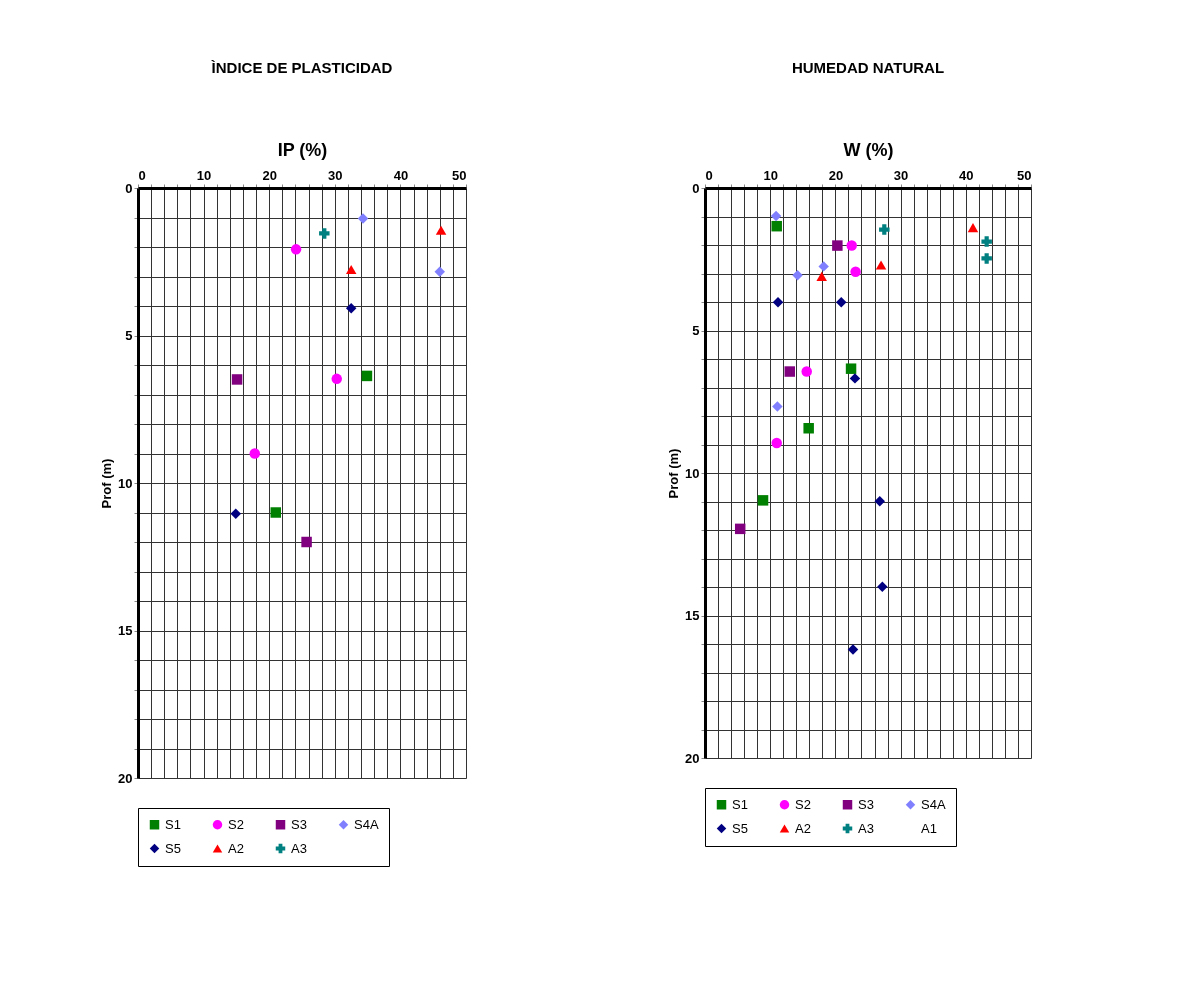 This screenshot has width=1186, height=986. Describe the element at coordinates (302, 149) in the screenshot. I see `x-axis-title: IP (%)` at that location.